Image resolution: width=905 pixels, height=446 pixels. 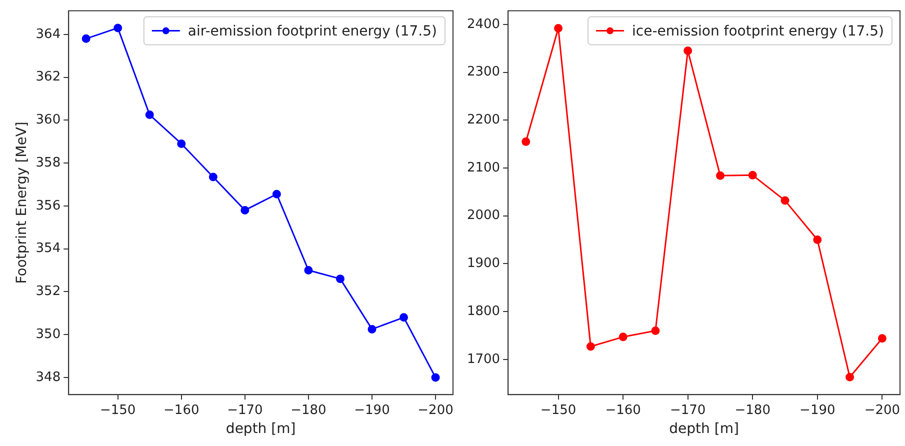 What do you see at coordinates (483, 359) in the screenshot?
I see `y-tick-label: 1700` at bounding box center [483, 359].